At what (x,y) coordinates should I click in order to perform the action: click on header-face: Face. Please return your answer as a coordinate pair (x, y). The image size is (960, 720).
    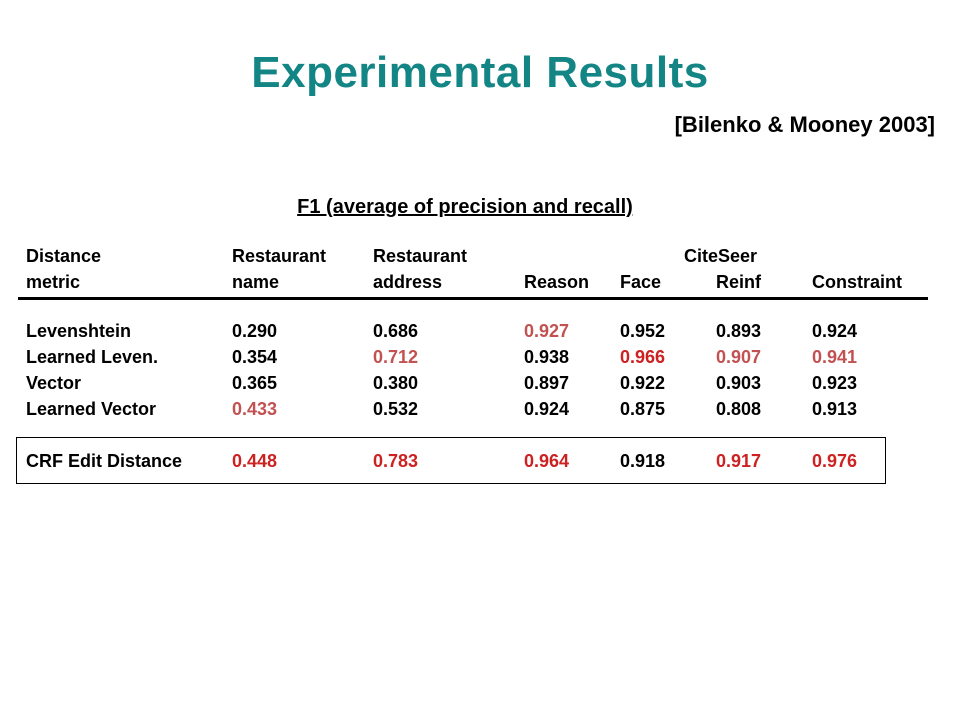
    Looking at the image, I should click on (641, 282).